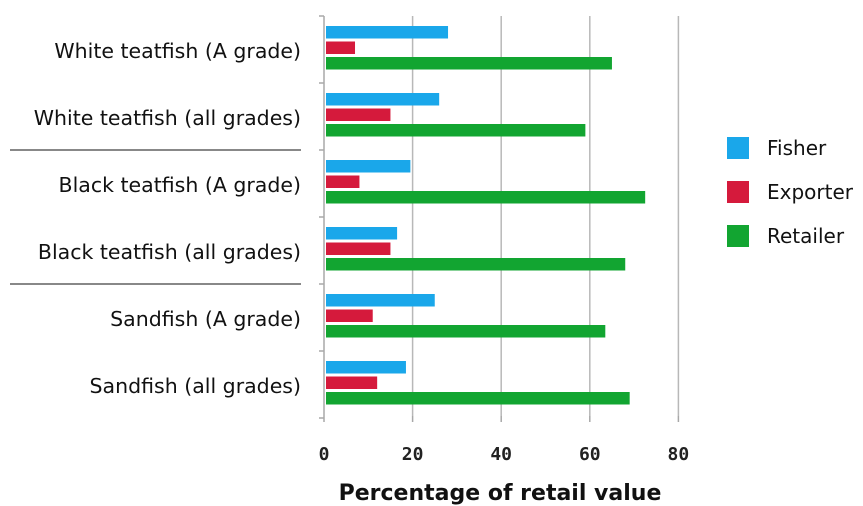 Image resolution: width=863 pixels, height=506 pixels. What do you see at coordinates (797, 148) in the screenshot?
I see `legend-label-fisher: Fisher` at bounding box center [797, 148].